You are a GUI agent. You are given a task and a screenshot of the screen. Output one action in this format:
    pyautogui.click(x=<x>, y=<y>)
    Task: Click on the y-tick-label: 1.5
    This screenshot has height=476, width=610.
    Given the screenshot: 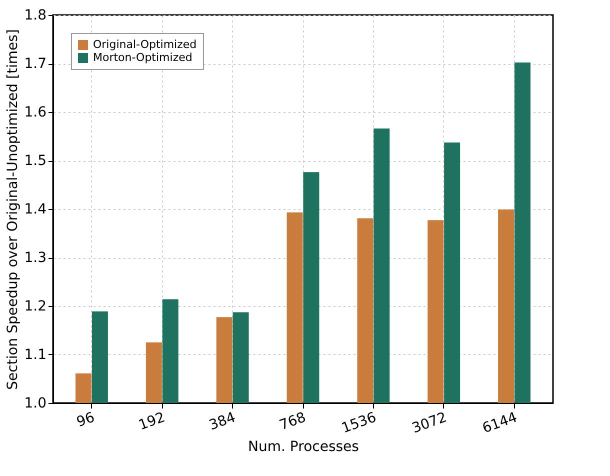 What is the action you would take?
    pyautogui.click(x=35, y=161)
    